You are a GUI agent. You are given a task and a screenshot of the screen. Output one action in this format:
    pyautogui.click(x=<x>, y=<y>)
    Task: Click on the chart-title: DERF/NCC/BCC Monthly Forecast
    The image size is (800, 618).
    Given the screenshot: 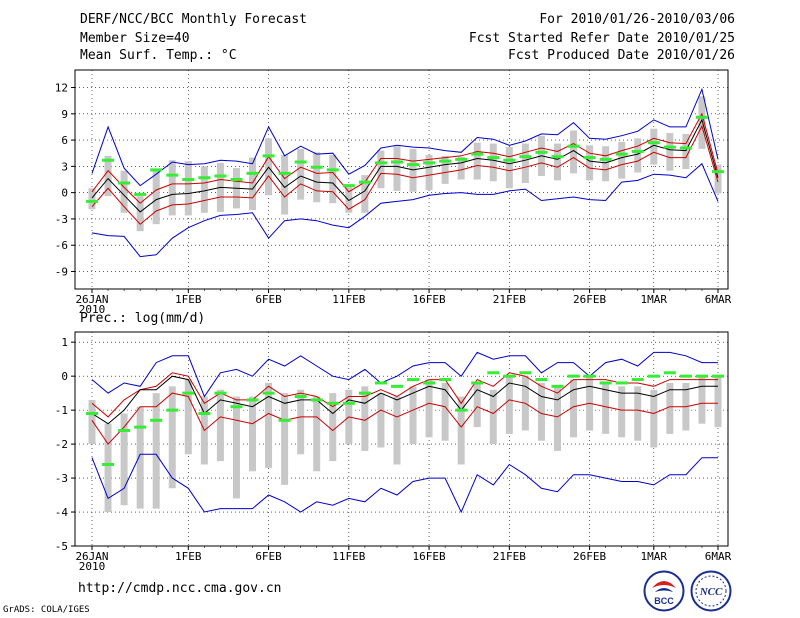 What is the action you would take?
    pyautogui.click(x=193, y=19)
    